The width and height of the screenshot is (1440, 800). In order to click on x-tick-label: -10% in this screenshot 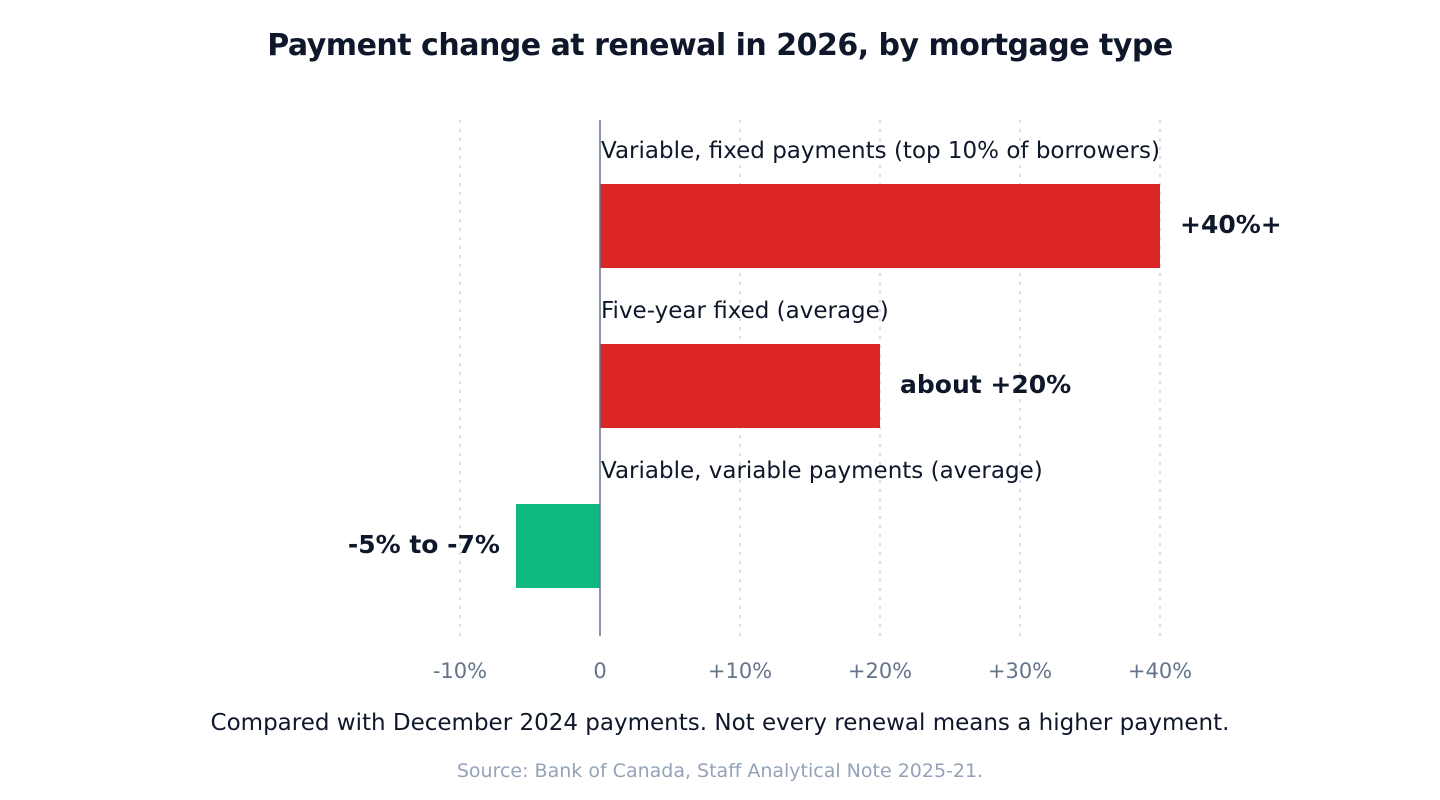, I will do `click(460, 671)`.